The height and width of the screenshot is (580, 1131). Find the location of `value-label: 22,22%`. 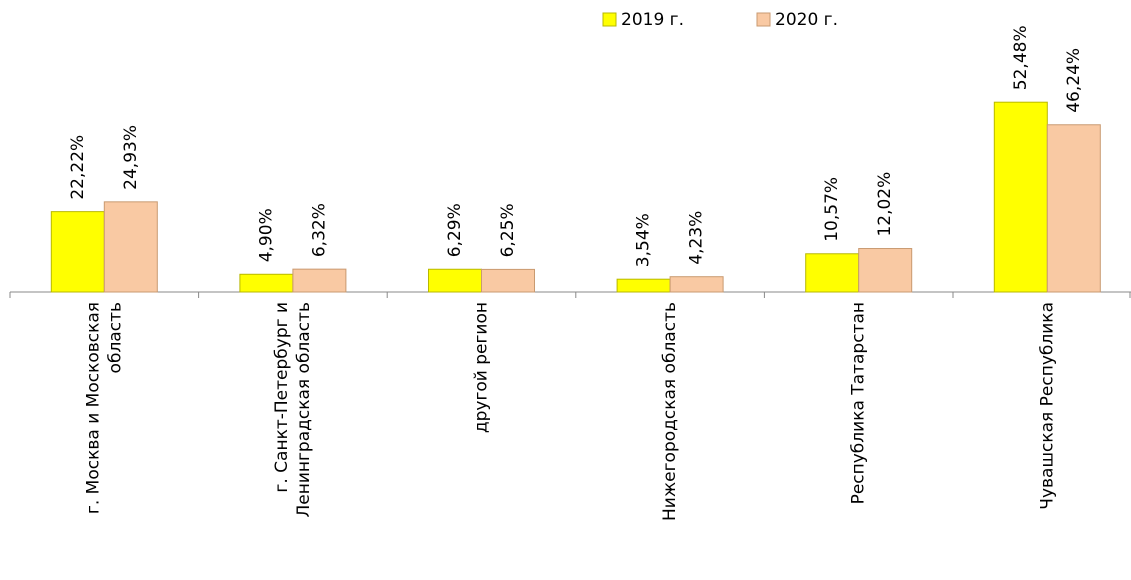

value-label: 22,22% is located at coordinates (78, 167).